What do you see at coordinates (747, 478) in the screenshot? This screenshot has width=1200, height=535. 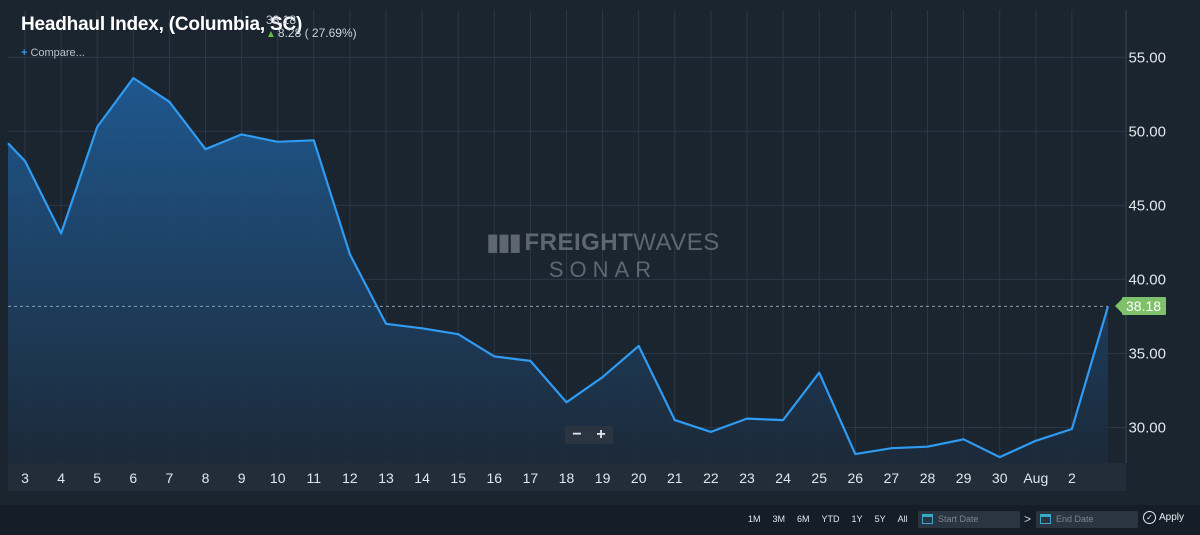 I see `x-tick-label: 23` at bounding box center [747, 478].